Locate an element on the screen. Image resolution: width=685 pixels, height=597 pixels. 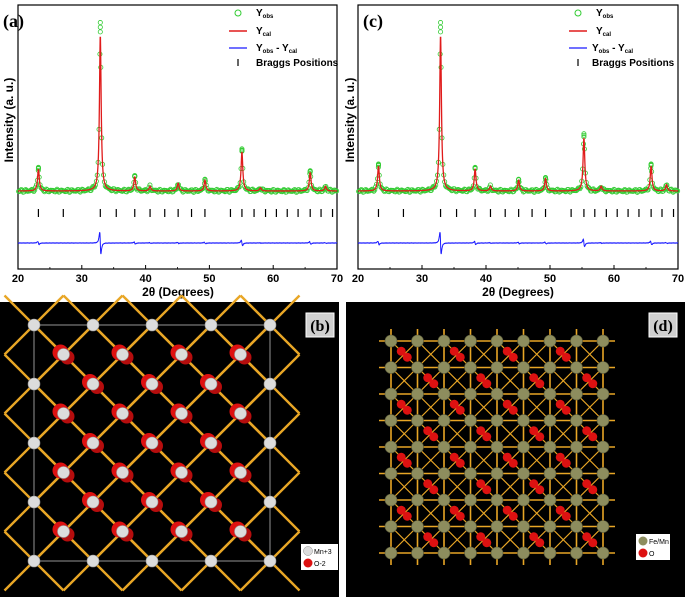
panel-label-b: (b) is located at coordinates (320, 326).